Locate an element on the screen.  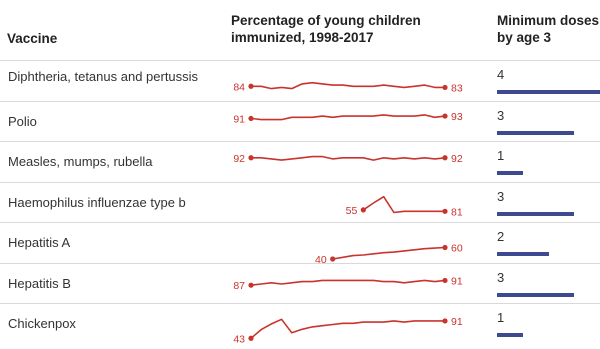
end-value-label: 93 is located at coordinates (457, 117).